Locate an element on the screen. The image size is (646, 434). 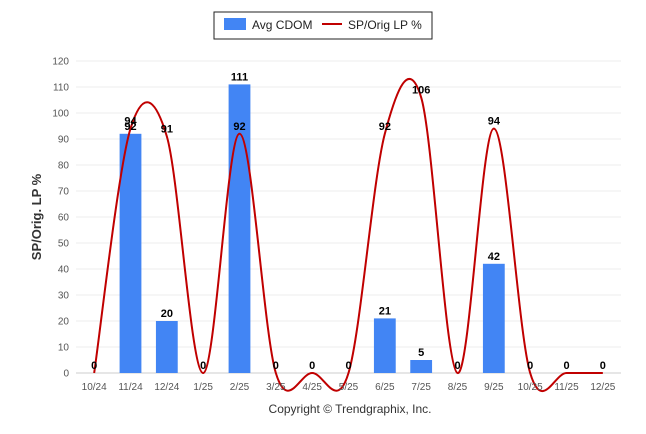
y-tick-label: 80 is located at coordinates (64, 166).